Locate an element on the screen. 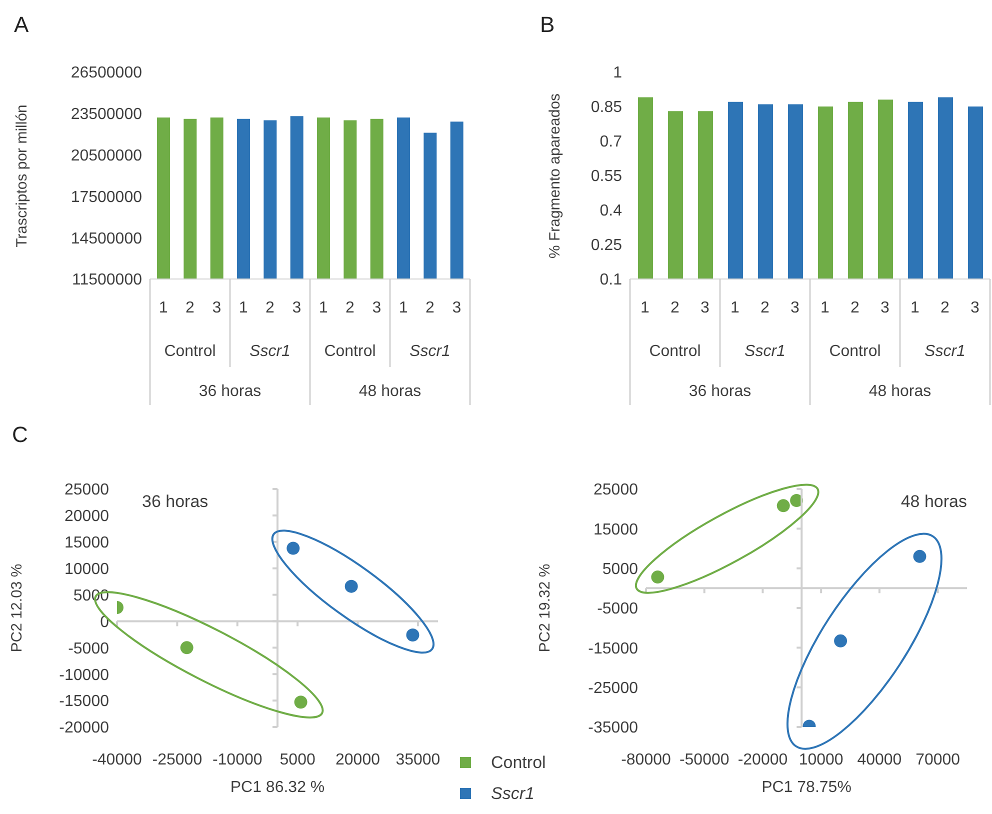 This screenshot has height=814, width=992. y-axis-title: % Fragmento apareados is located at coordinates (555, 175).